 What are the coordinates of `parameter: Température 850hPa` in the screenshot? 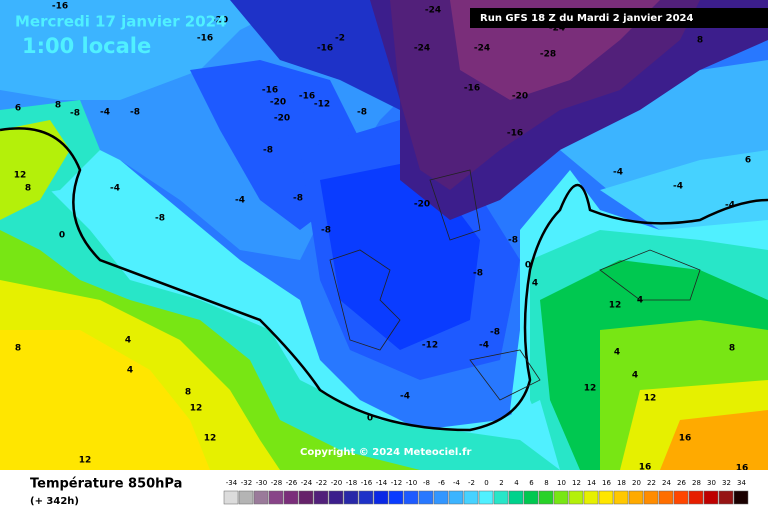 It's located at (106, 484).